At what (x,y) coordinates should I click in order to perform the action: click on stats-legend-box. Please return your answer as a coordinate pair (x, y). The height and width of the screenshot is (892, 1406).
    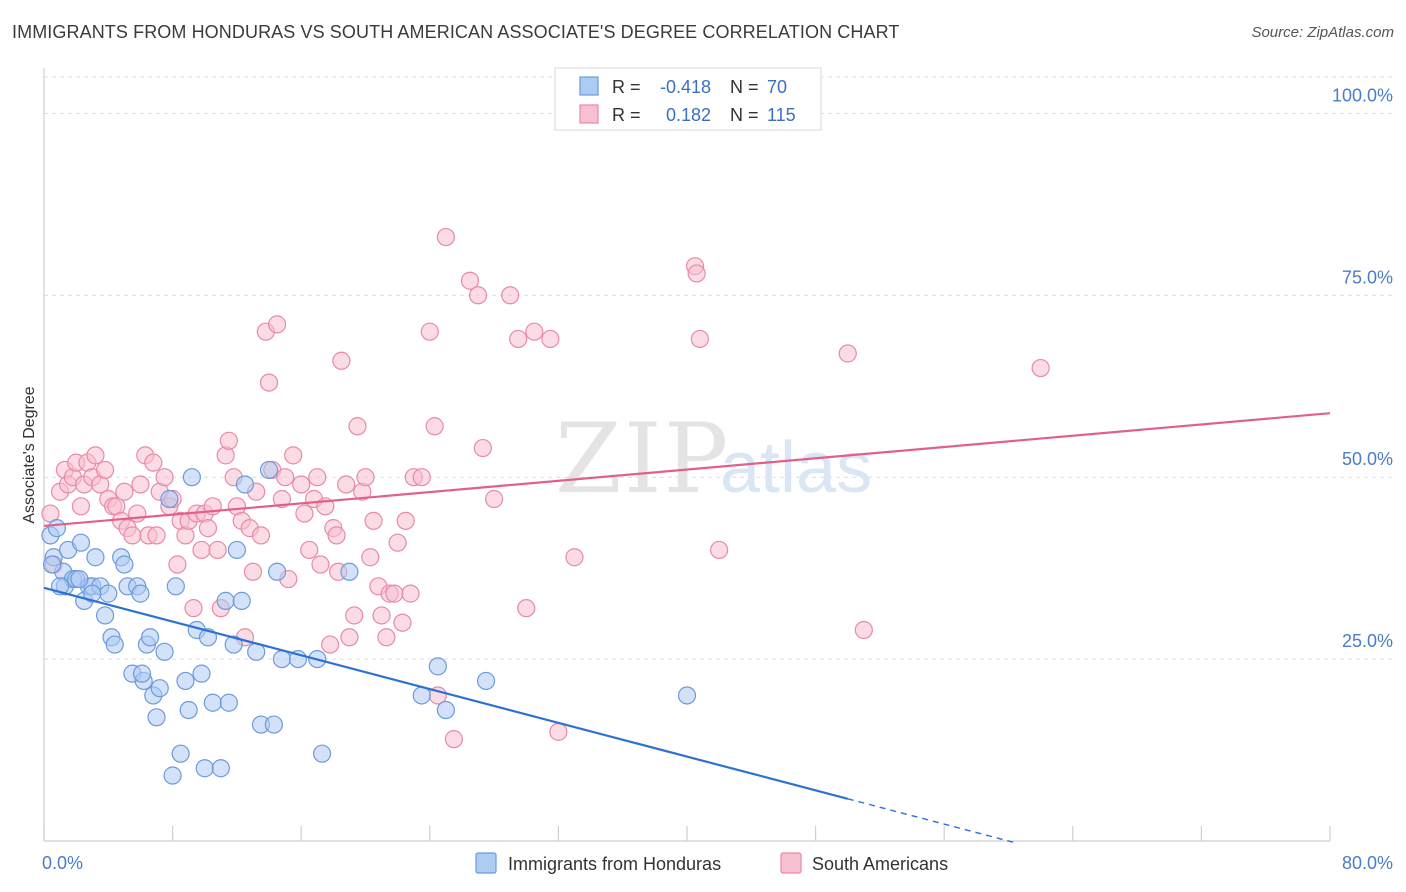
    Looking at the image, I should click on (688, 99).